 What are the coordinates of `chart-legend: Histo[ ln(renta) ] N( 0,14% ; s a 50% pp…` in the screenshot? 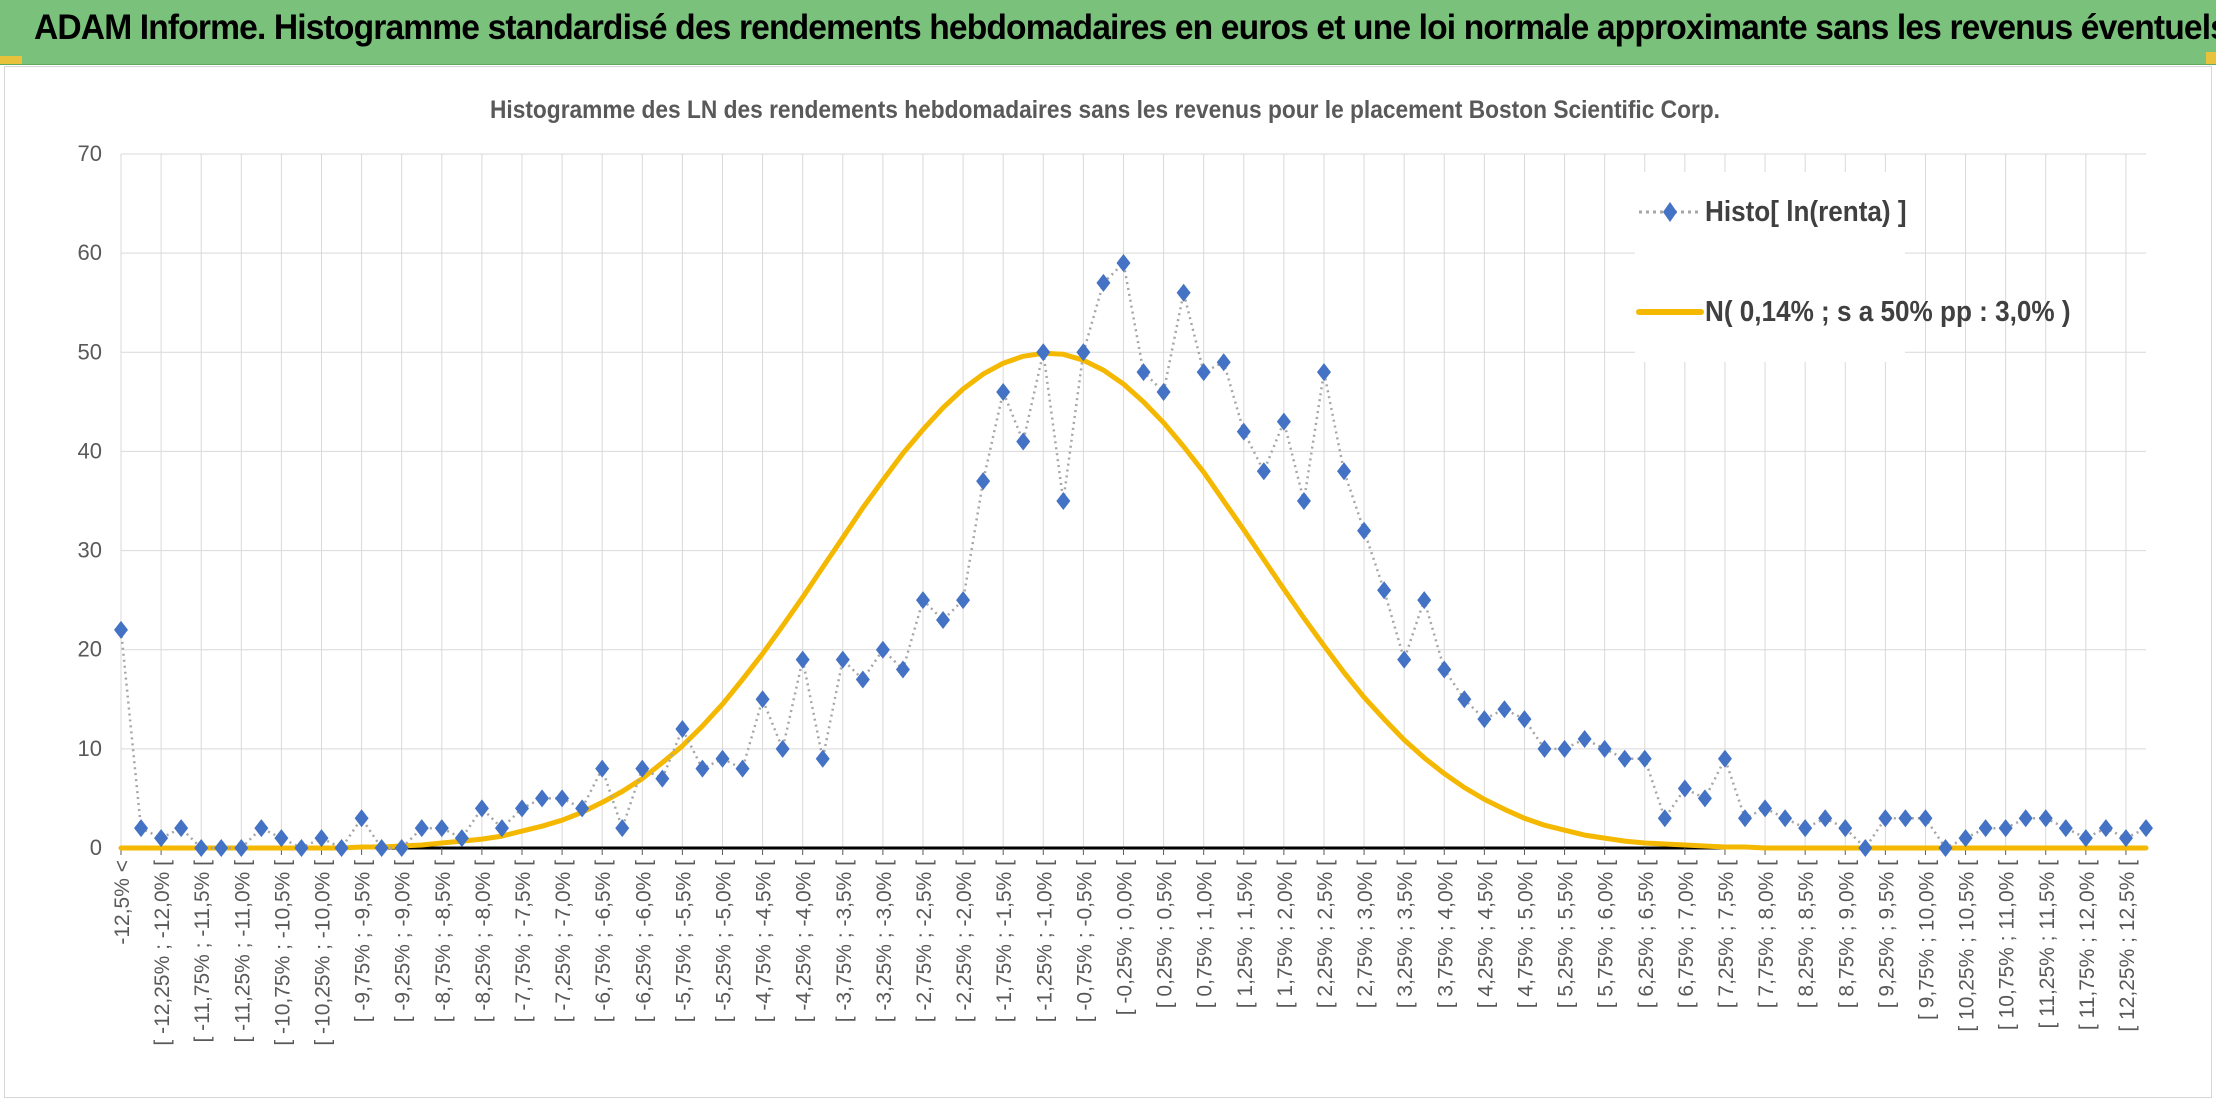 It's located at (1853, 267).